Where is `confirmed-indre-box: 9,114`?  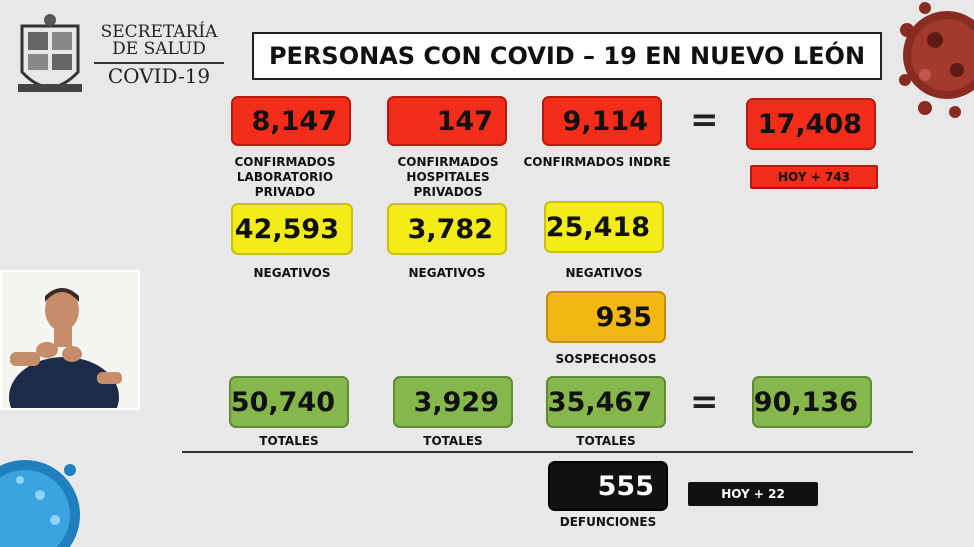
confirmed-indre-box: 9,114 is located at coordinates (602, 121).